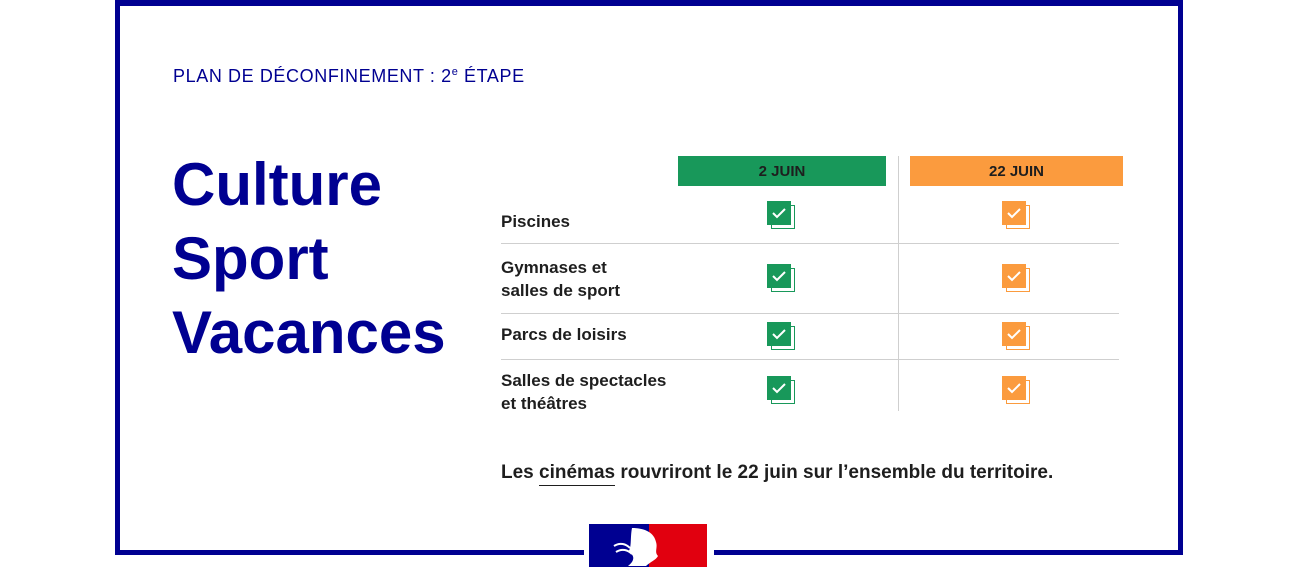 The image size is (1300, 570). What do you see at coordinates (309, 332) in the screenshot?
I see `title-line-vacances: Vacances` at bounding box center [309, 332].